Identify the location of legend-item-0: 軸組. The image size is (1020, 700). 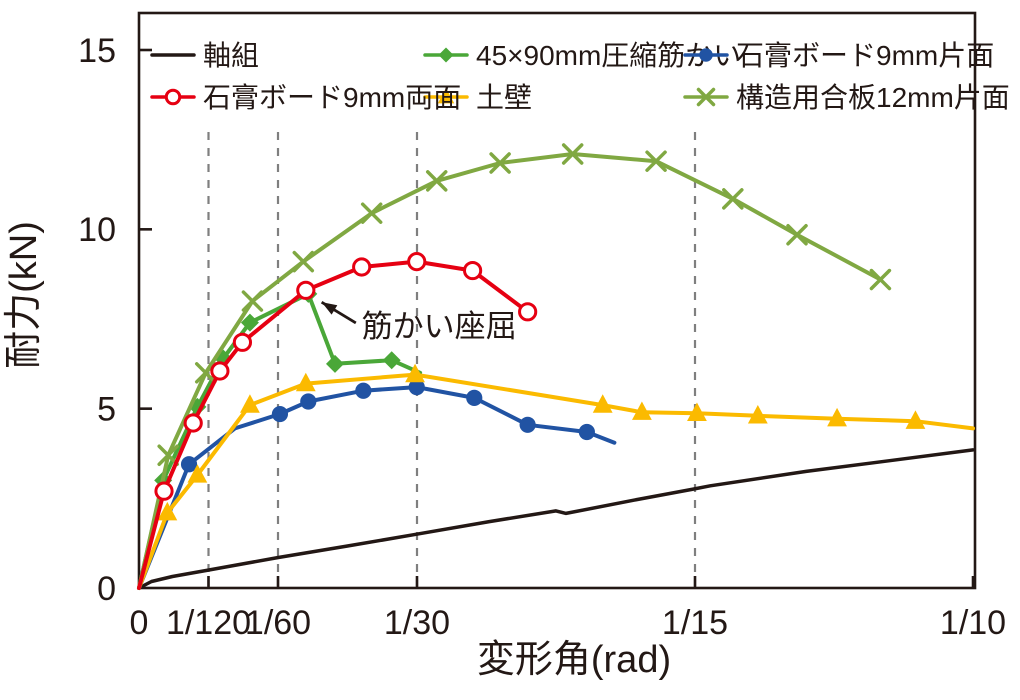
(204, 55).